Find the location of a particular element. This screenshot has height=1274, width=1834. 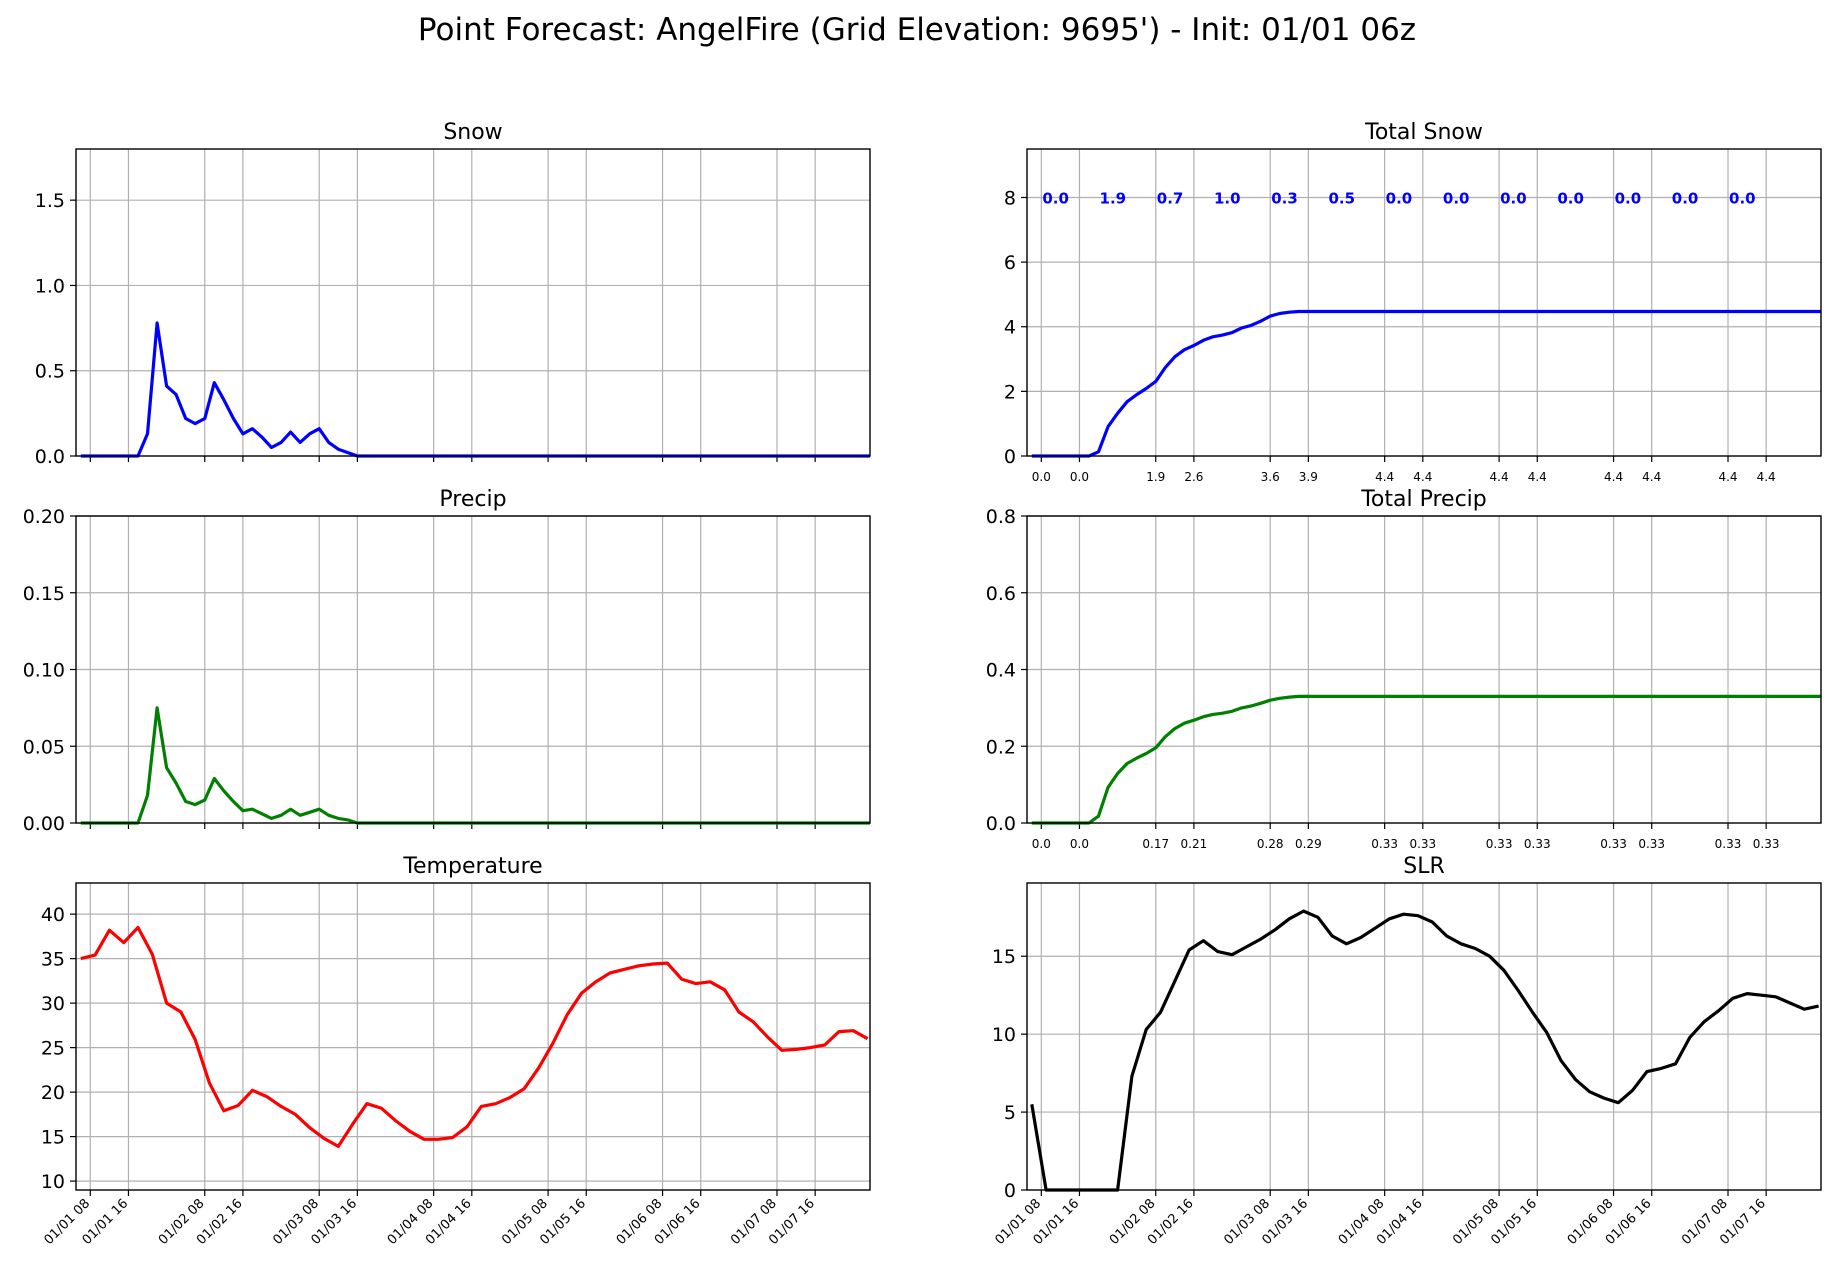

y-tick-label: 0.2 is located at coordinates (1001, 747).